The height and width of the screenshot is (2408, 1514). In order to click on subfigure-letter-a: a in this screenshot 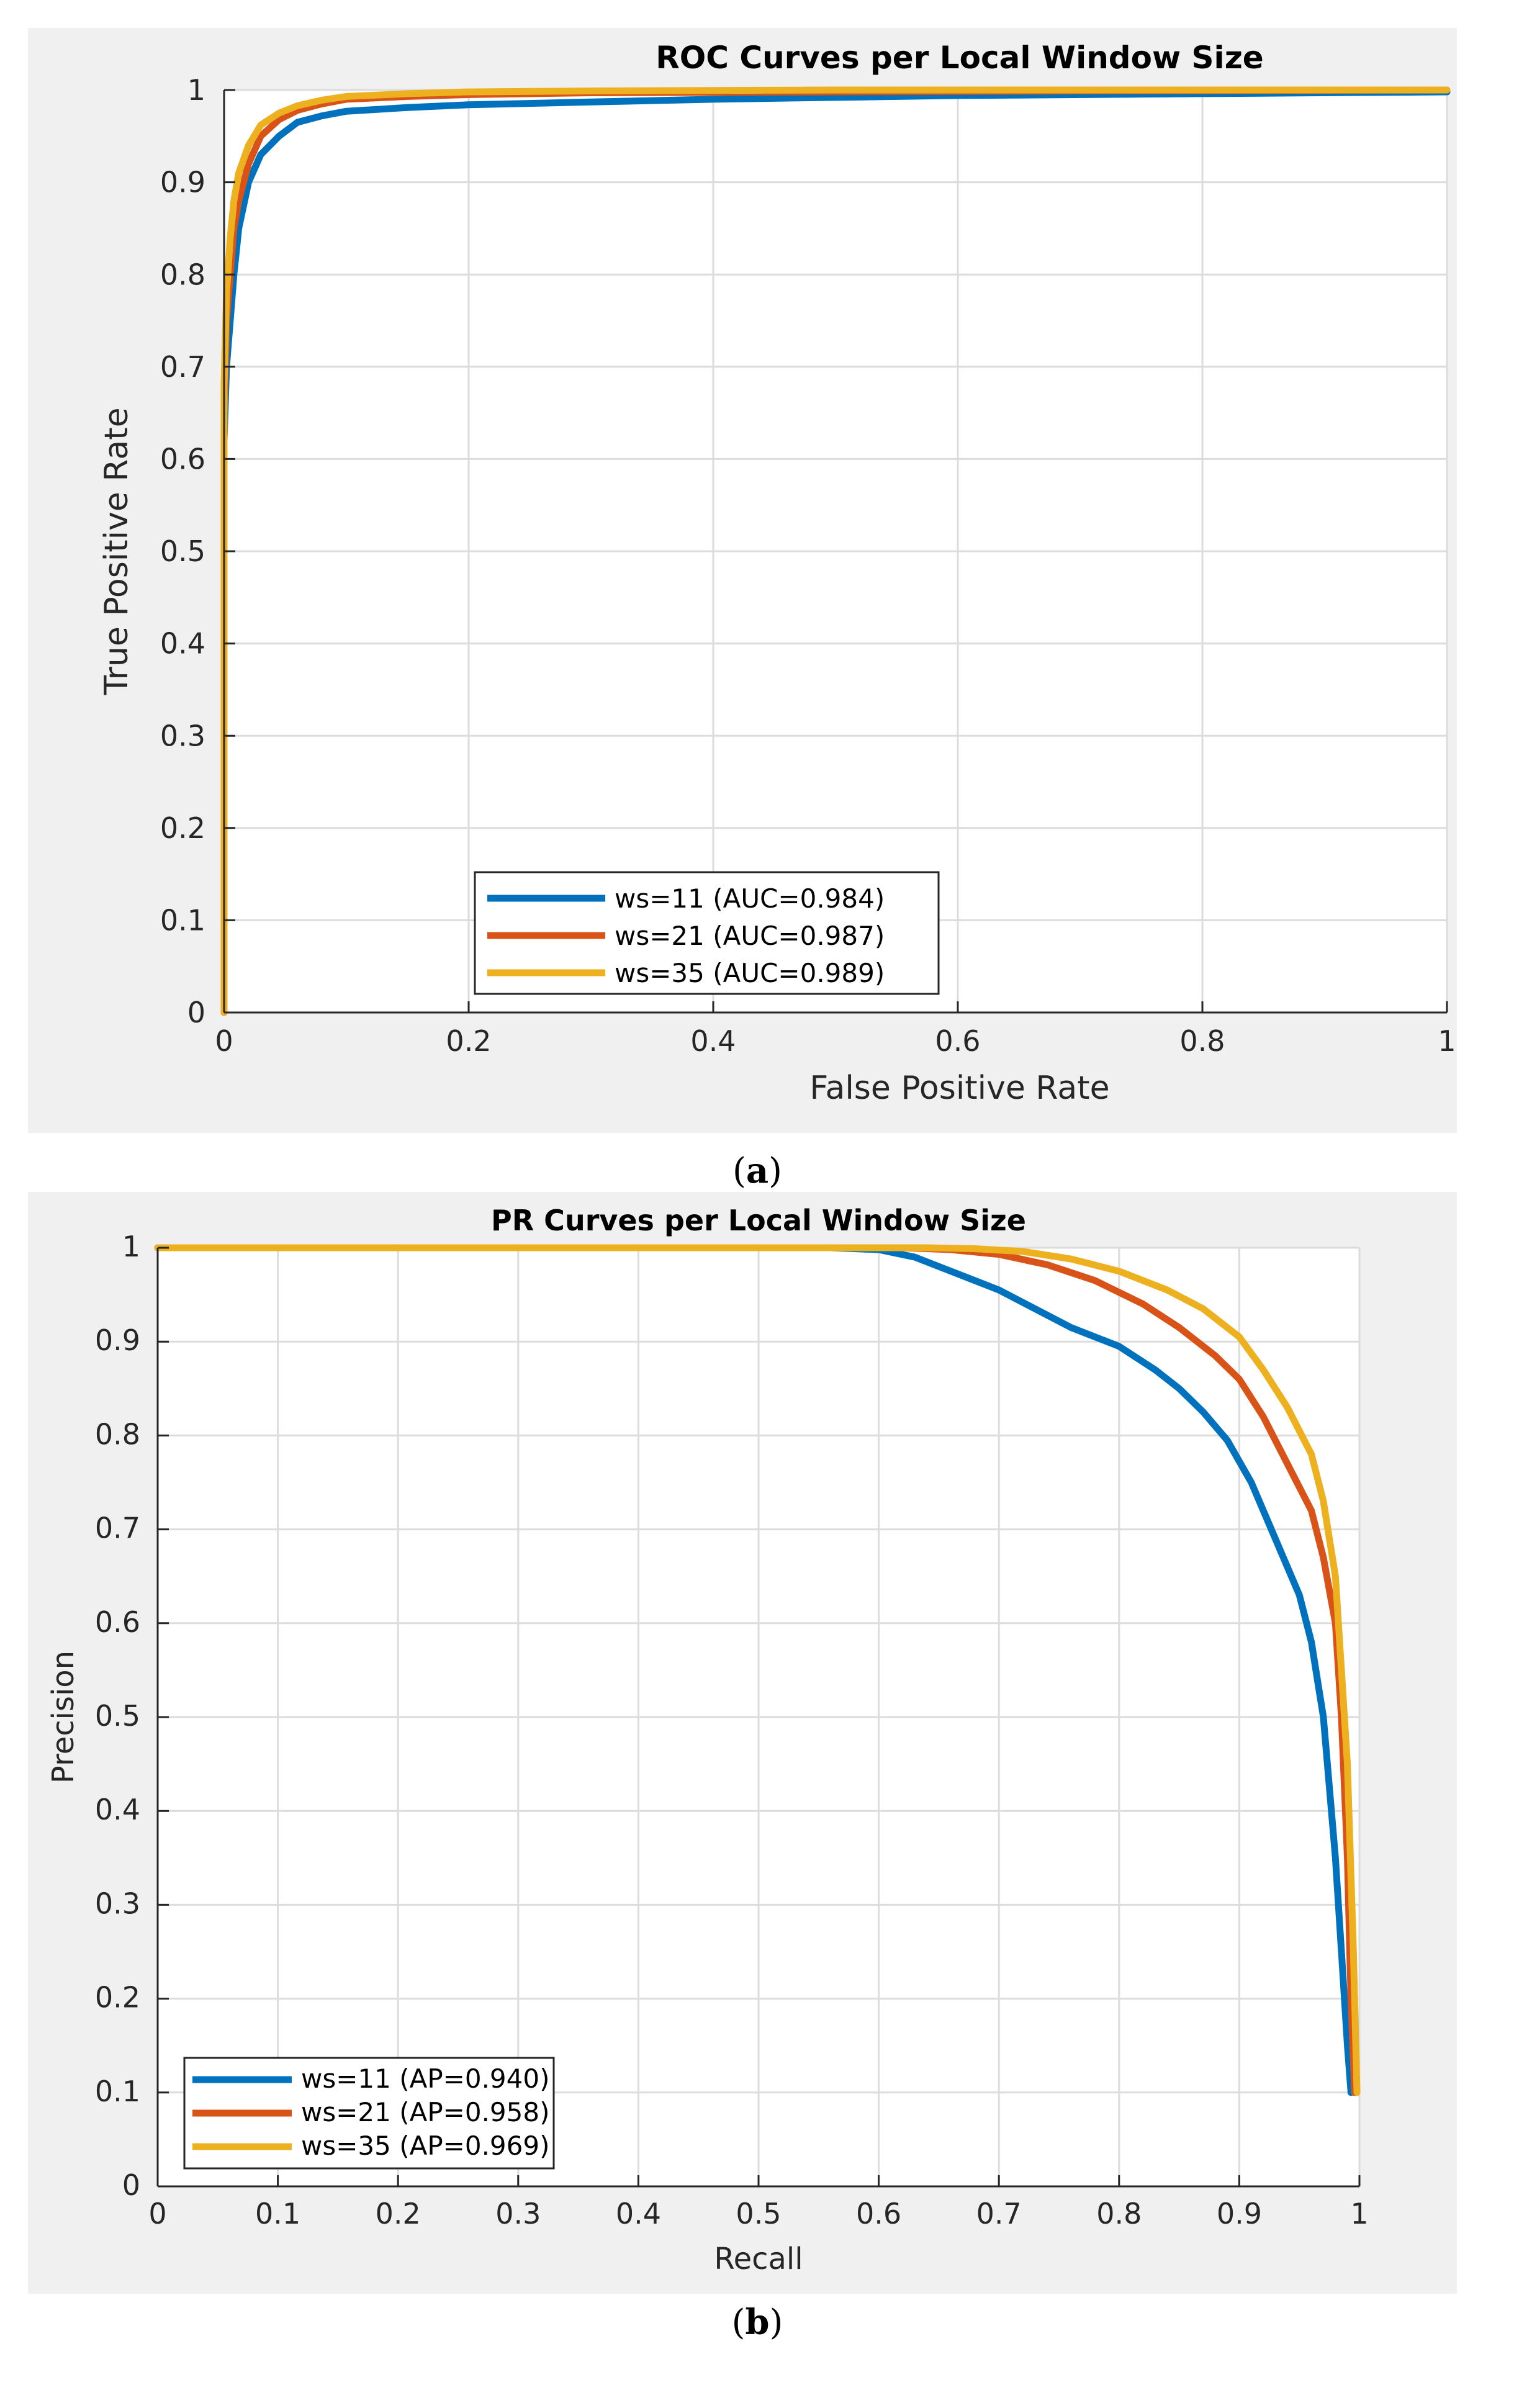, I will do `click(757, 1170)`.